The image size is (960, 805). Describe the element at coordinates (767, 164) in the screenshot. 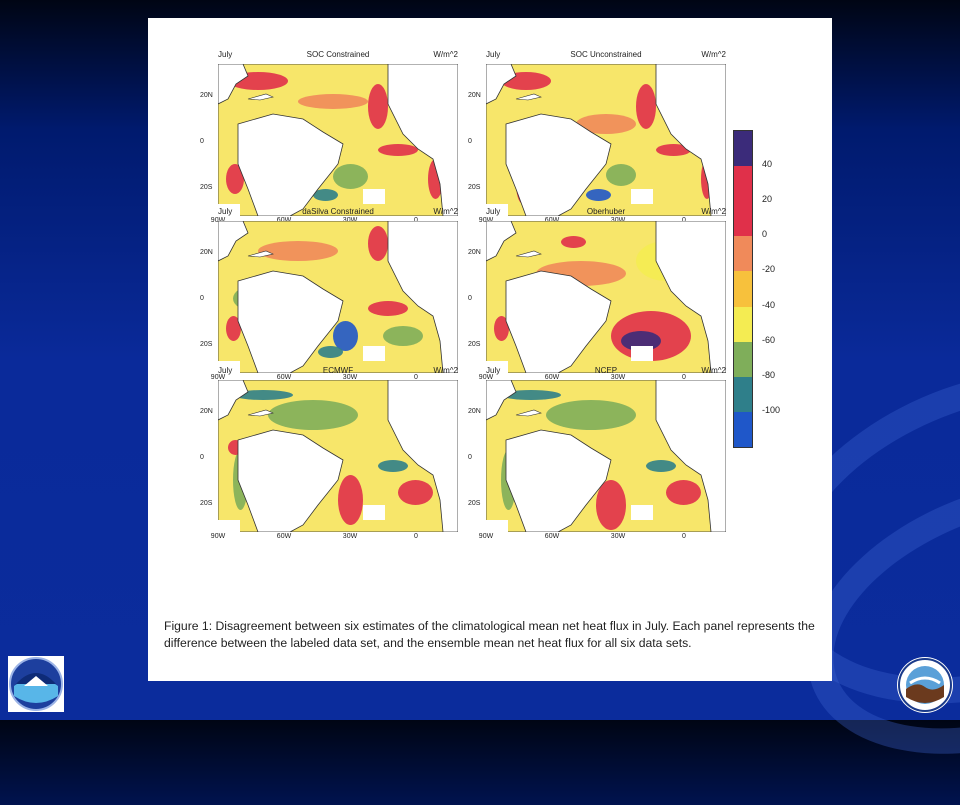

I see `colorbar-tick-label: 40` at that location.